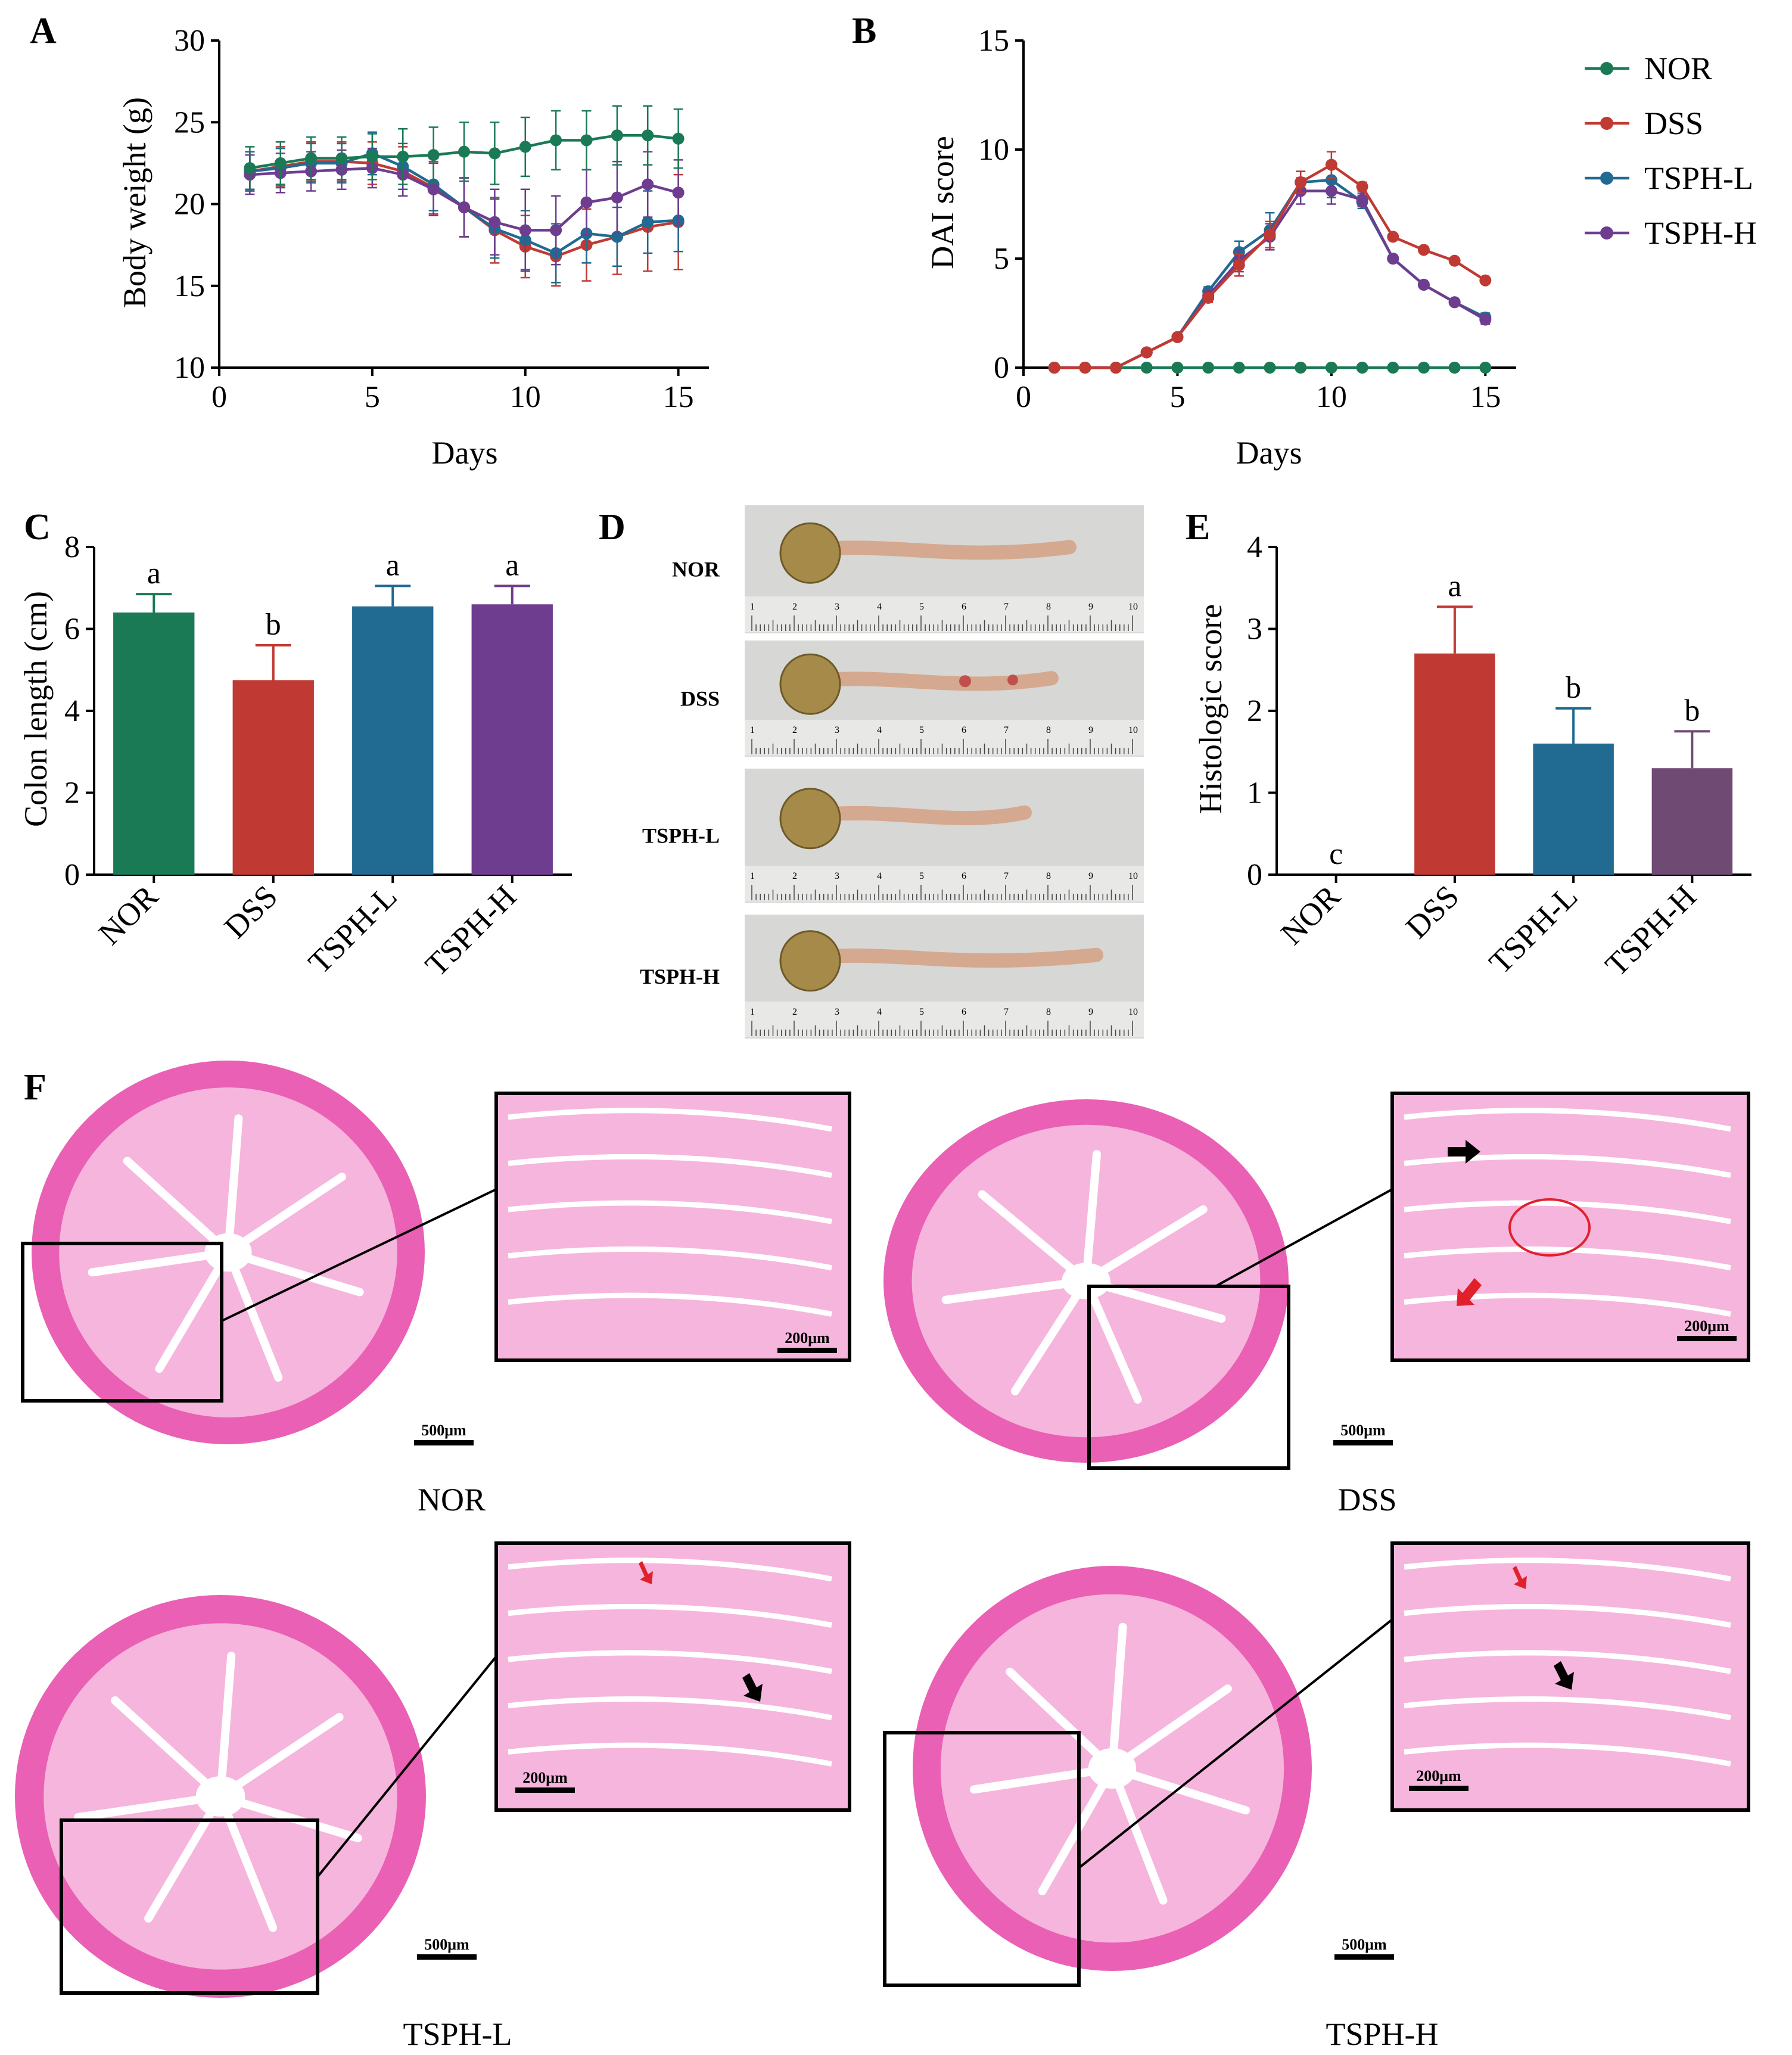 This screenshot has width=1792, height=2055. Describe the element at coordinates (393, 565) in the screenshot. I see `significance-letter: a` at that location.